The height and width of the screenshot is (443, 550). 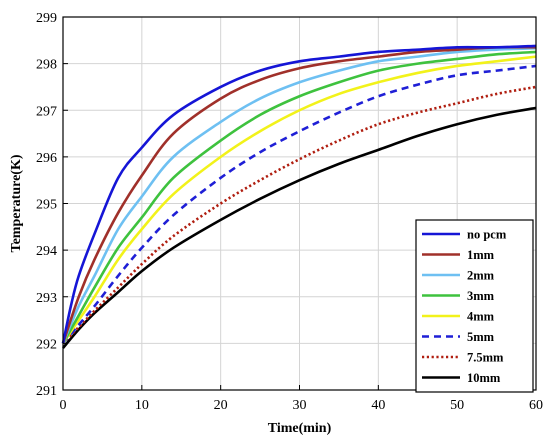 What do you see at coordinates (221, 405) in the screenshot?
I see `x-tick-label: 20` at bounding box center [221, 405].